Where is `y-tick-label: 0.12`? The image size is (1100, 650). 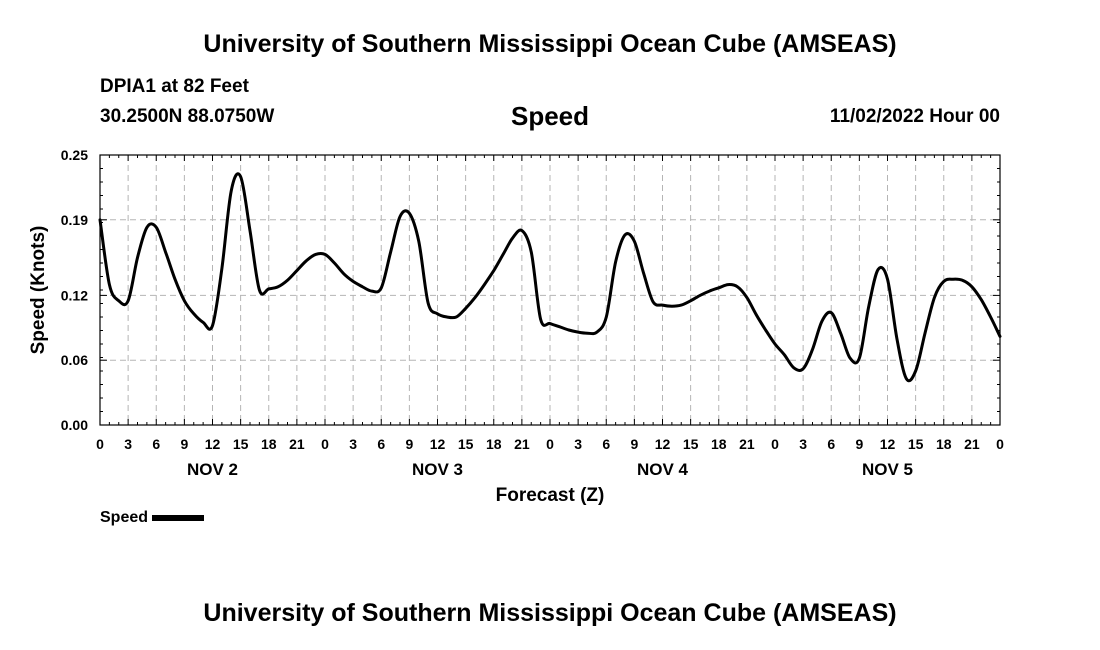 y-tick-label: 0.12 is located at coordinates (74, 295).